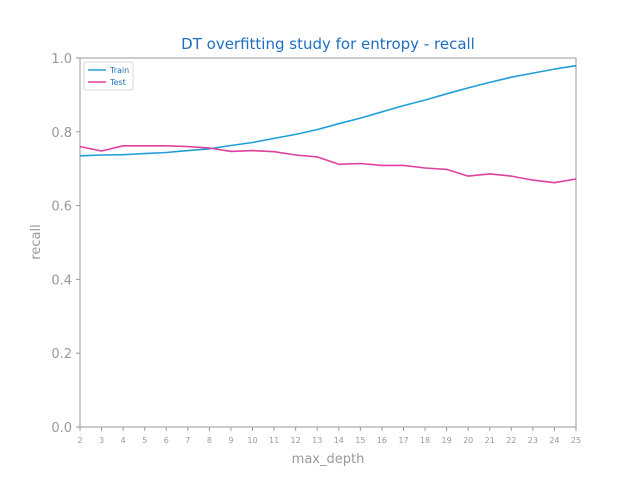  What do you see at coordinates (61, 280) in the screenshot?
I see `y-tick-label: 0.4` at bounding box center [61, 280].